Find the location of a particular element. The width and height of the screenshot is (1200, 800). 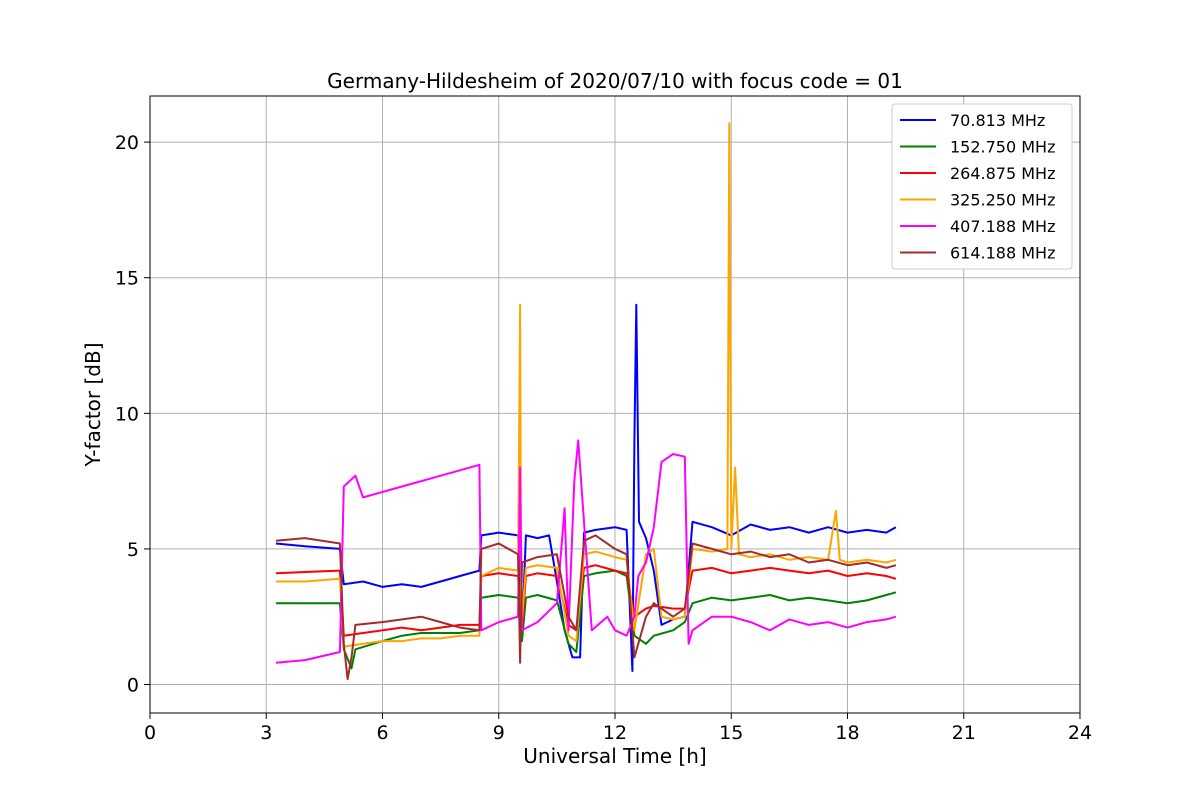

y-tick-label: 10 is located at coordinates (127, 414).